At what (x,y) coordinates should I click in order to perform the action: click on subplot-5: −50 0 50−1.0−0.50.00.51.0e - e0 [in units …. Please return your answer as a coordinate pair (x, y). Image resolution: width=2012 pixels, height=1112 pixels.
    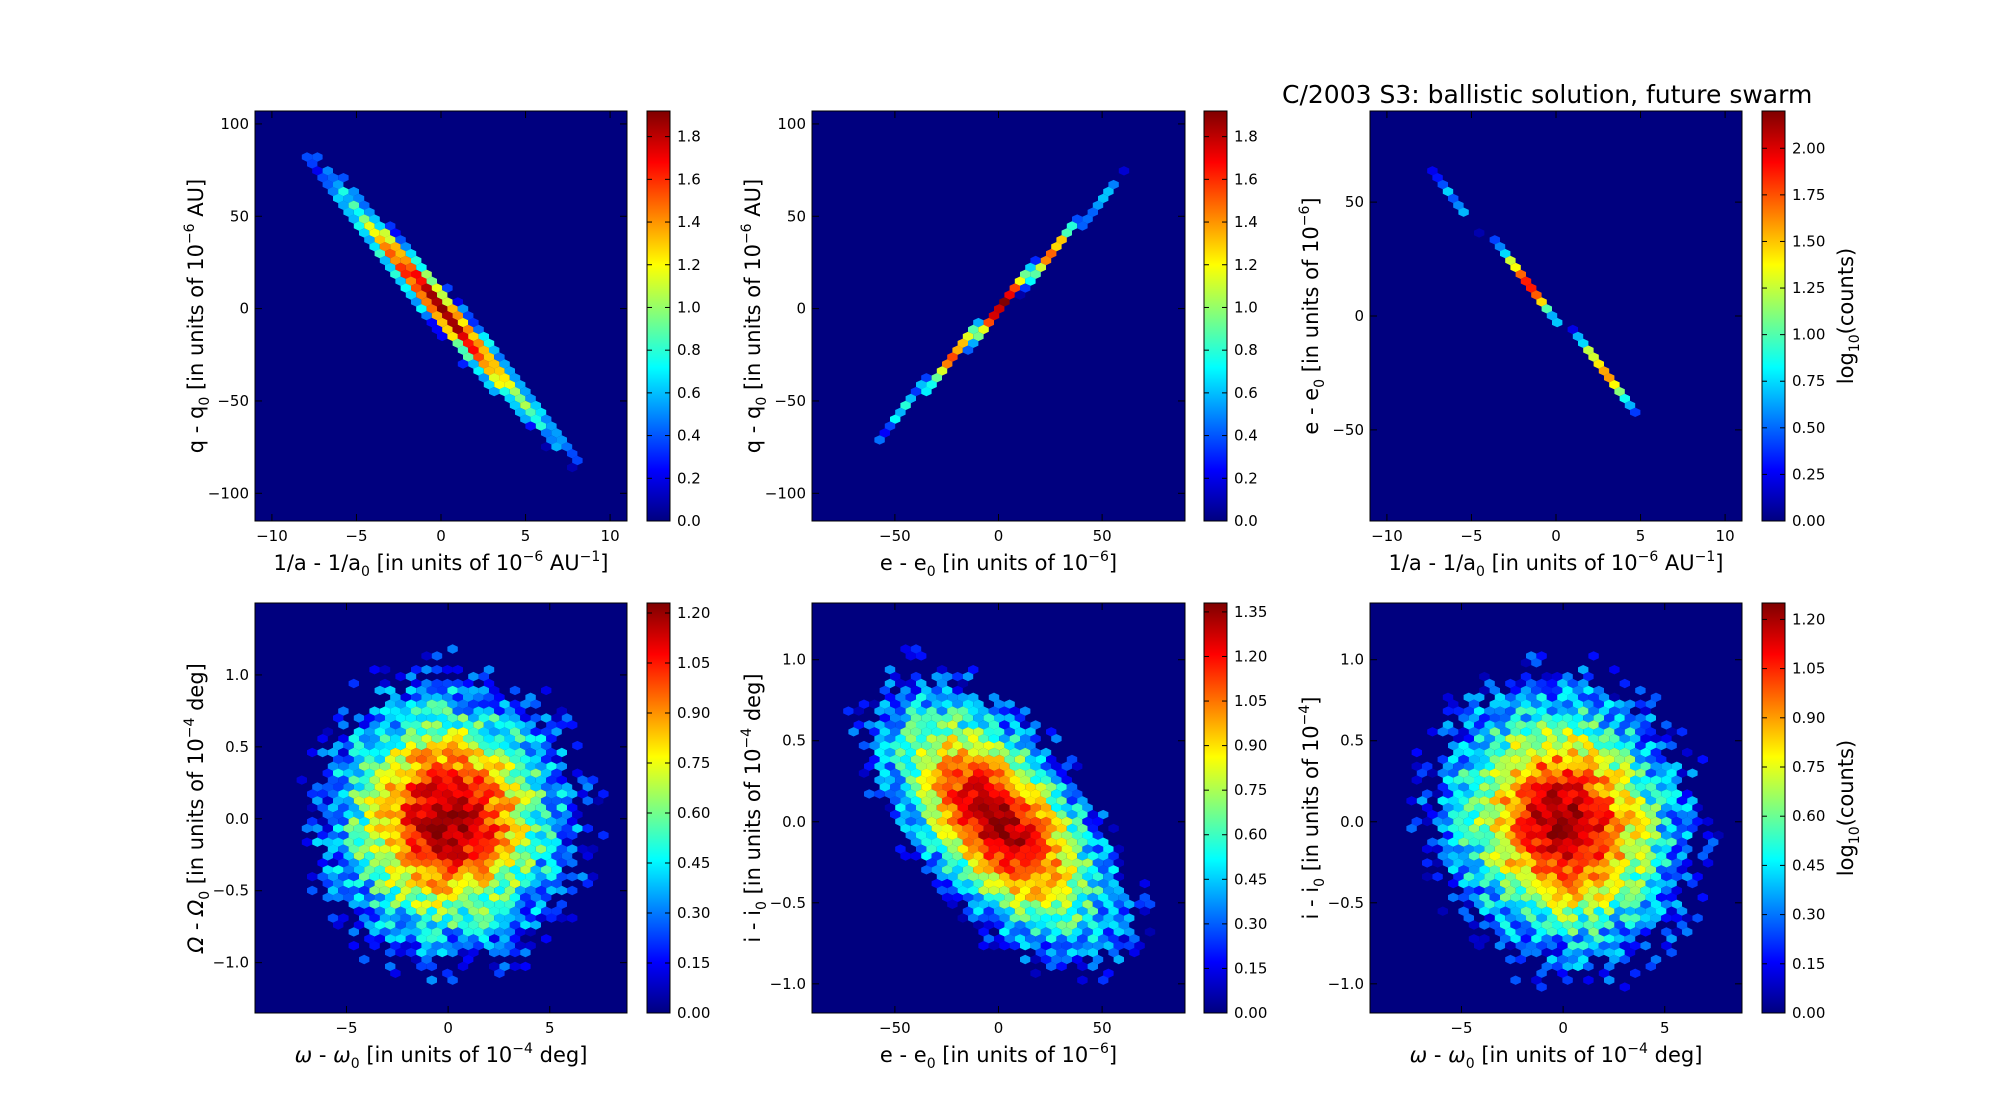
    Looking at the image, I should click on (1003, 837).